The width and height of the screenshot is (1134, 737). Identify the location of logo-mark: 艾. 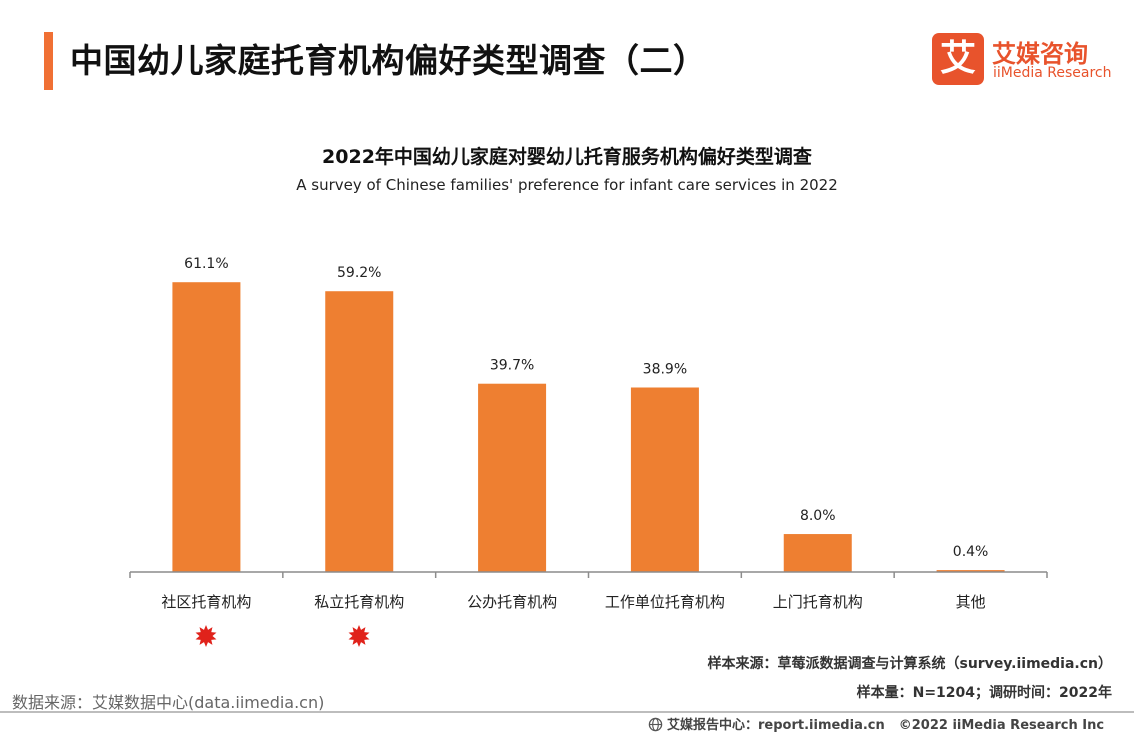
(958, 59).